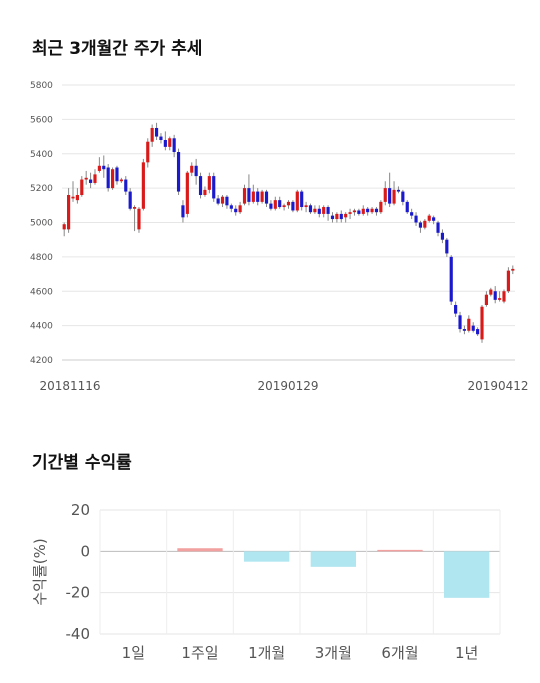 The image size is (540, 683). What do you see at coordinates (199, 653) in the screenshot?
I see `return-x-tick-label: 1주일` at bounding box center [199, 653].